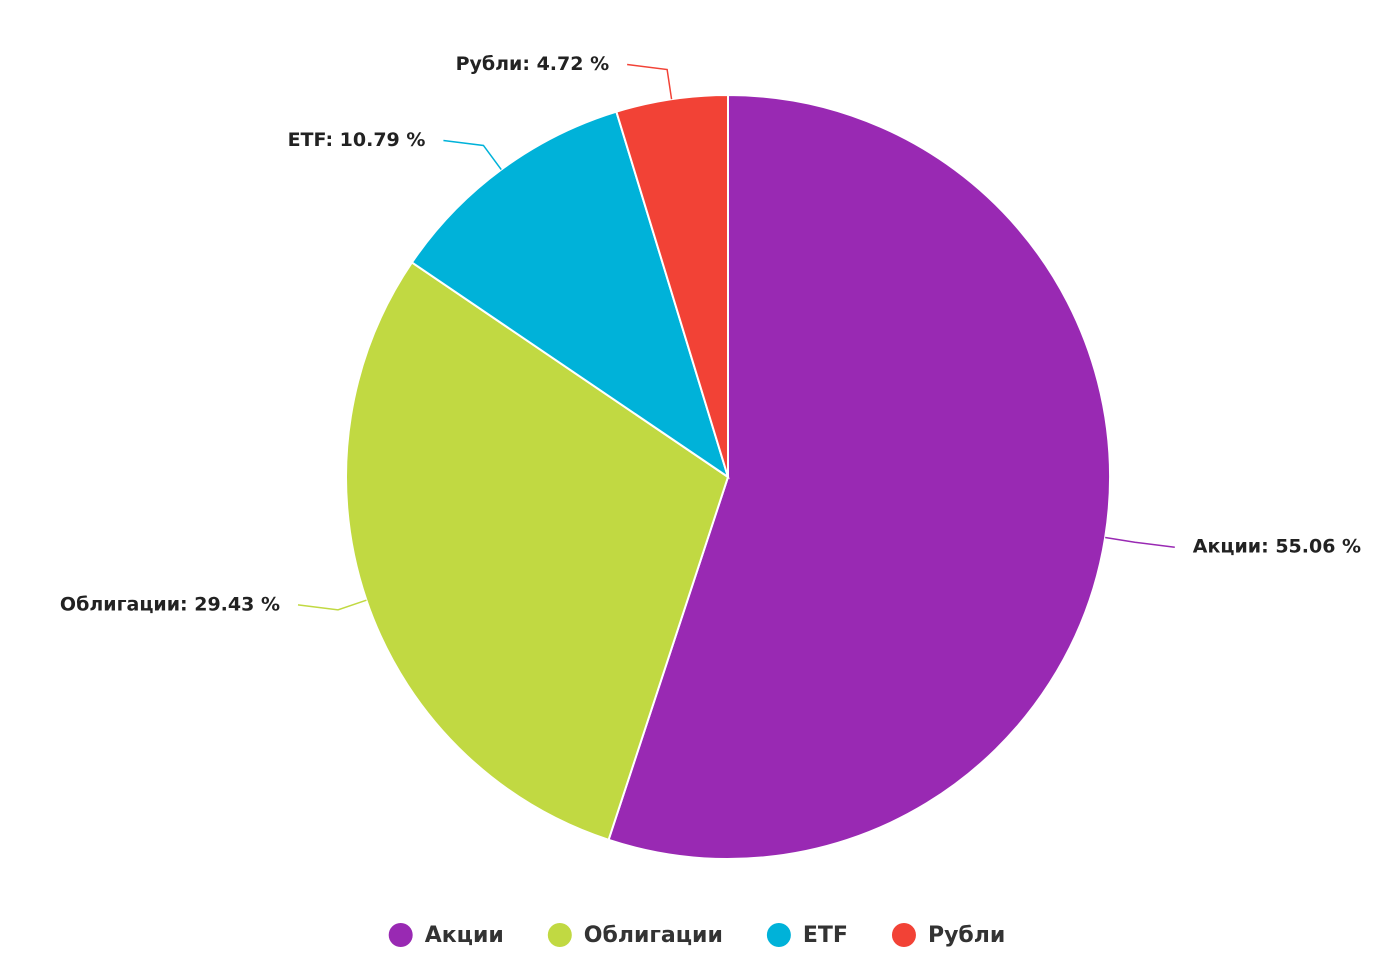 The image size is (1394, 975). I want to click on legend: Акции Облигации ETF Рубли, so click(696, 935).